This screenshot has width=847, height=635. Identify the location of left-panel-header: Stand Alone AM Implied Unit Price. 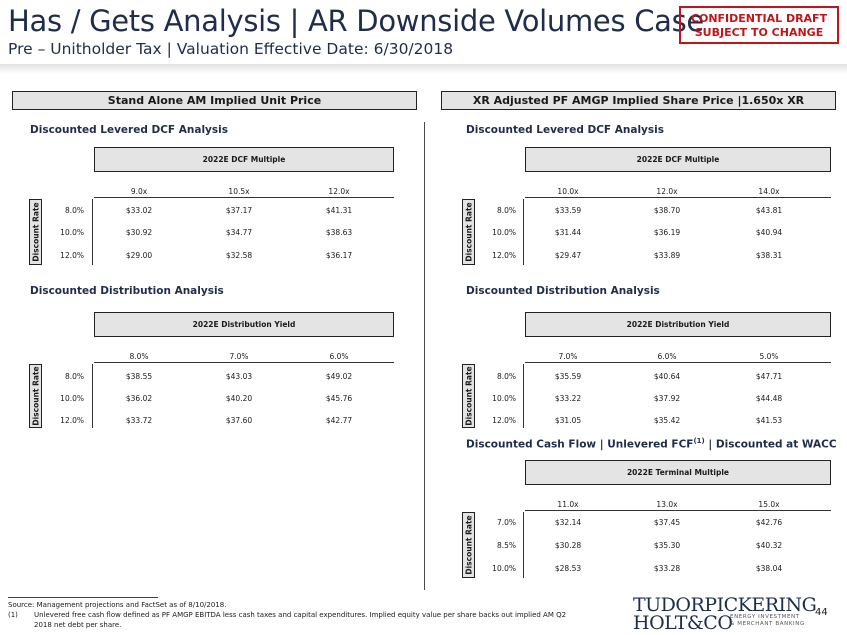
(214, 100).